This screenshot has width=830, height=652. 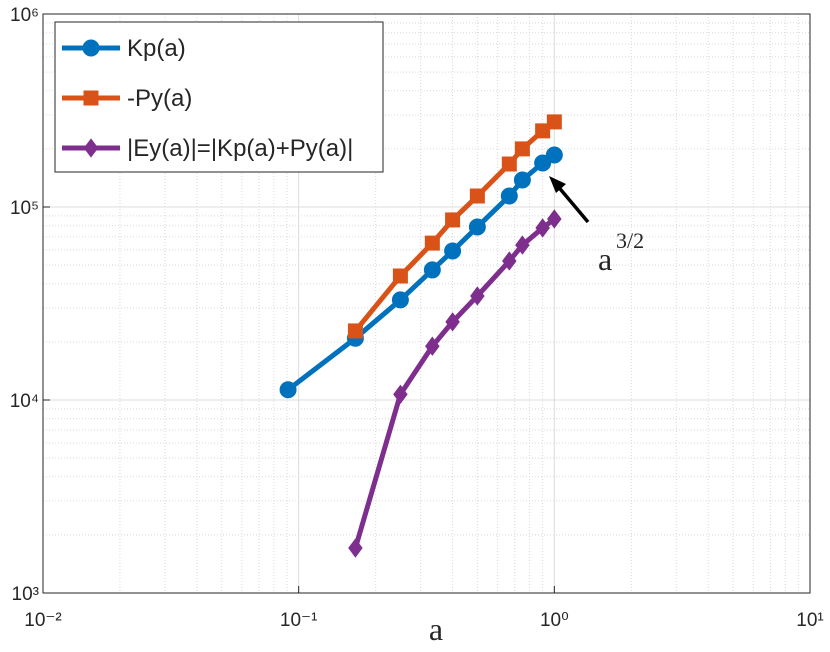 What do you see at coordinates (554, 620) in the screenshot?
I see `x-tick-label: 10⁰` at bounding box center [554, 620].